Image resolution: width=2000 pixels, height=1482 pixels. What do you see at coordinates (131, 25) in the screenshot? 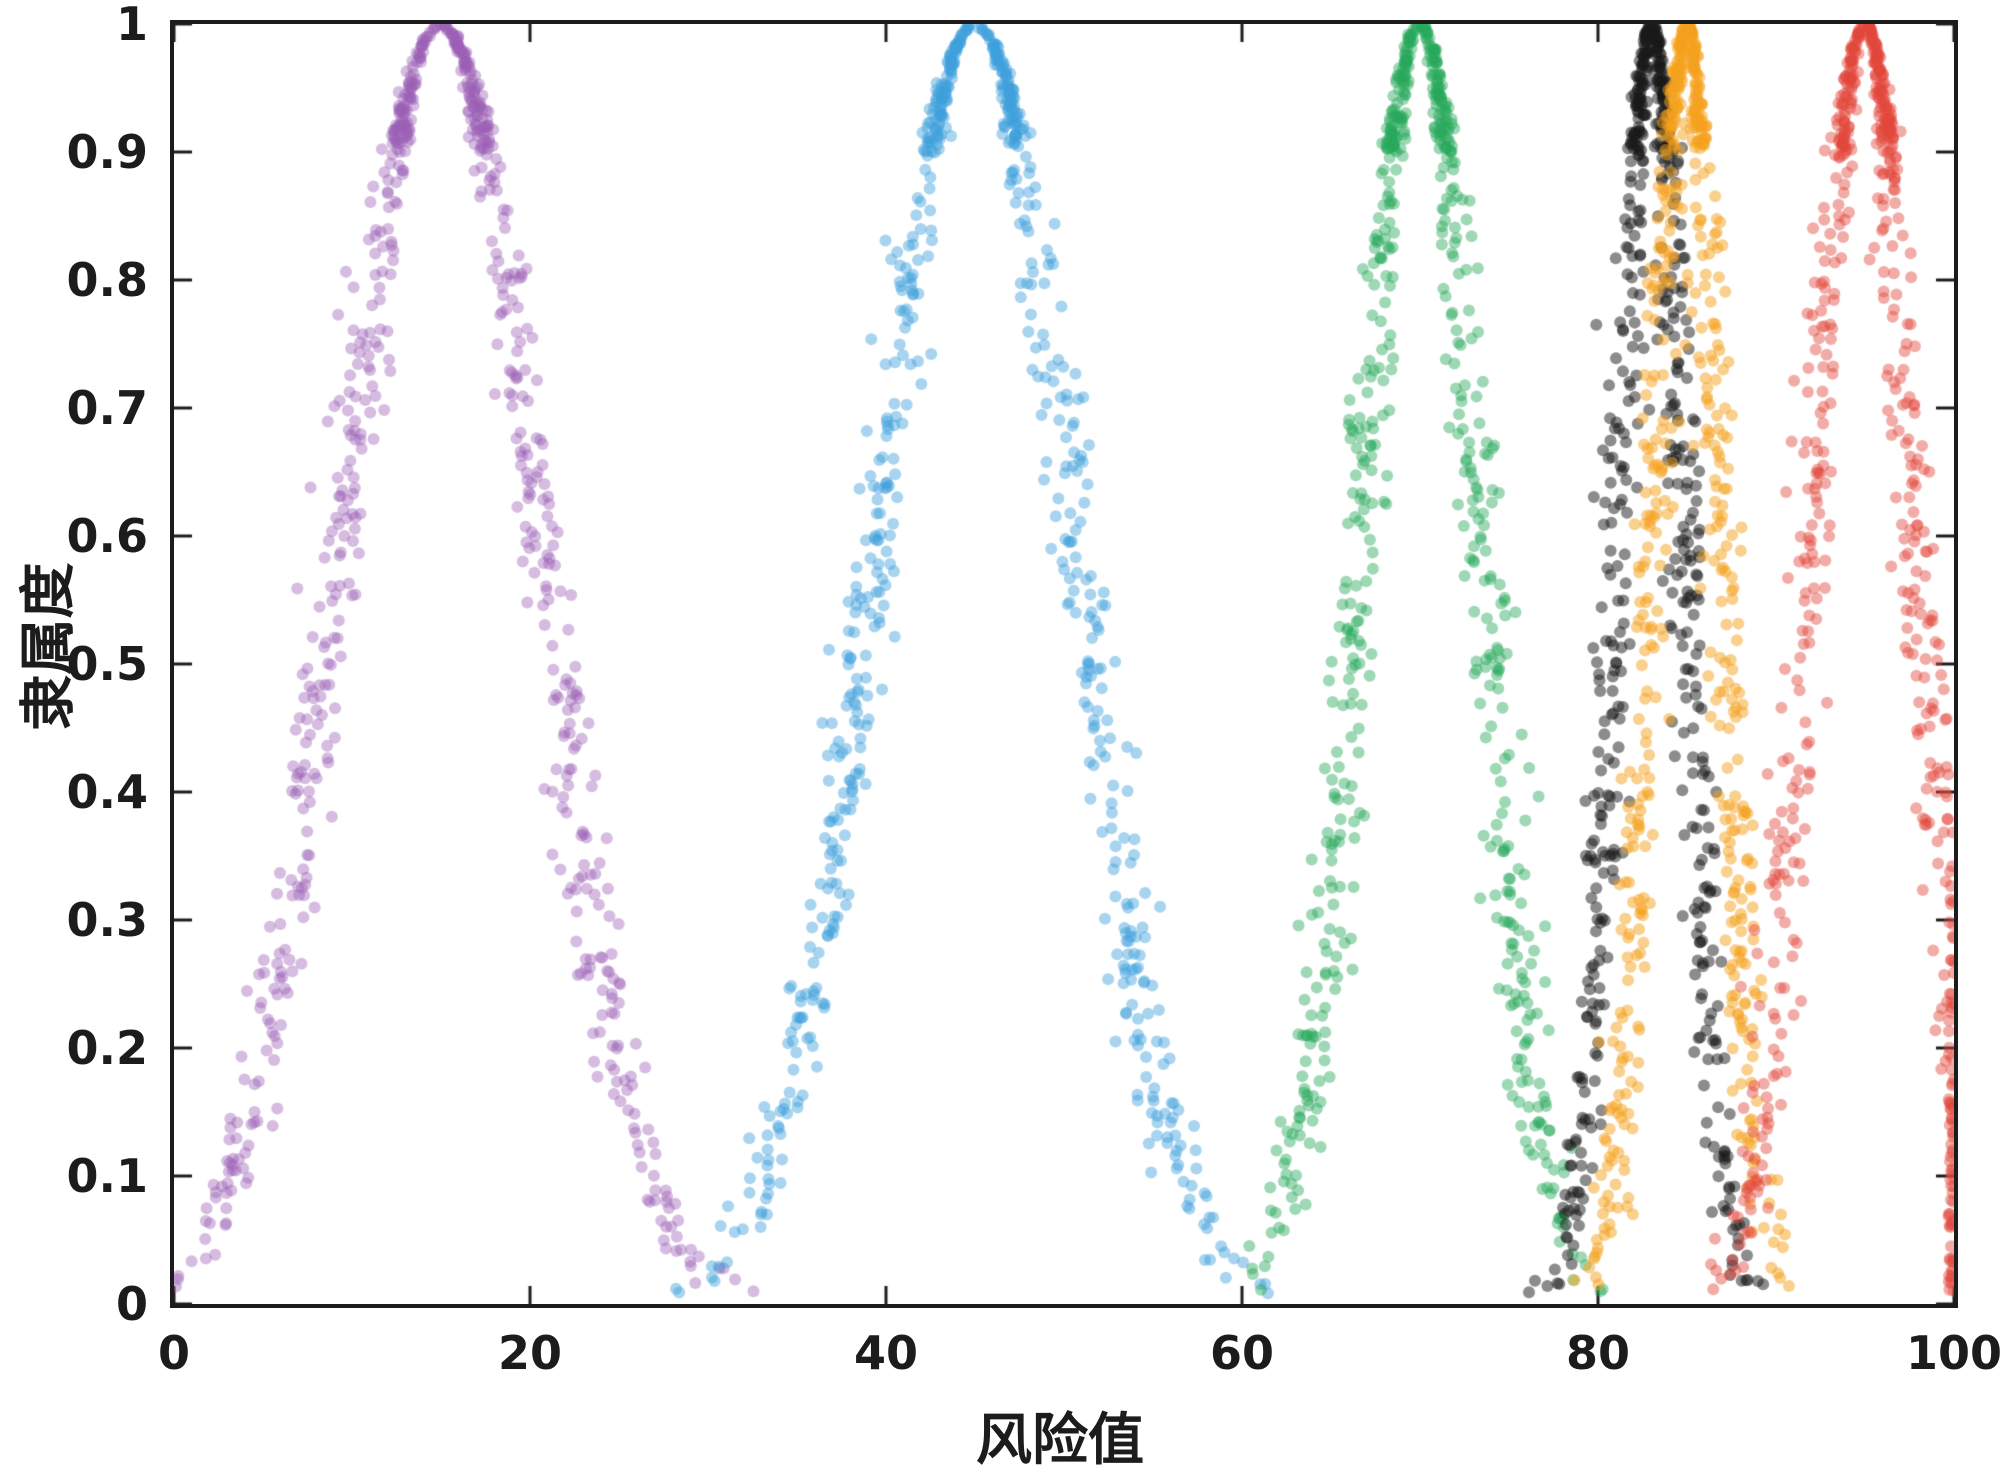
I see `y-tick-label: 1` at bounding box center [131, 25].